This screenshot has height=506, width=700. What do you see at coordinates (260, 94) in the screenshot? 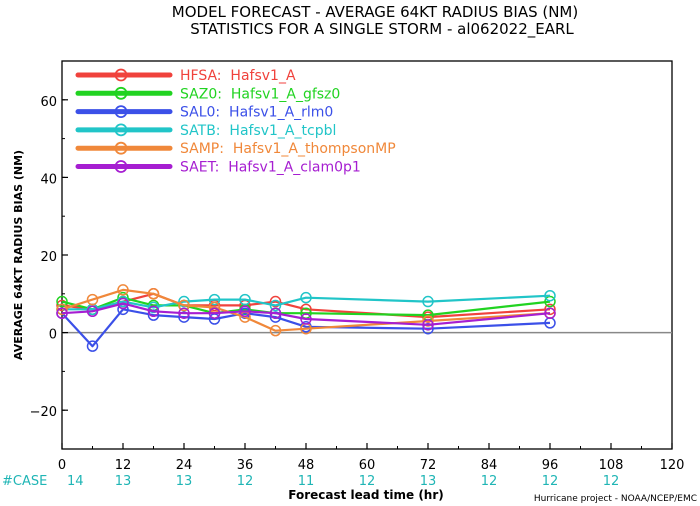
I see `legend-label: SAZ0: Hafsv1_A_gfsz0` at bounding box center [260, 94].